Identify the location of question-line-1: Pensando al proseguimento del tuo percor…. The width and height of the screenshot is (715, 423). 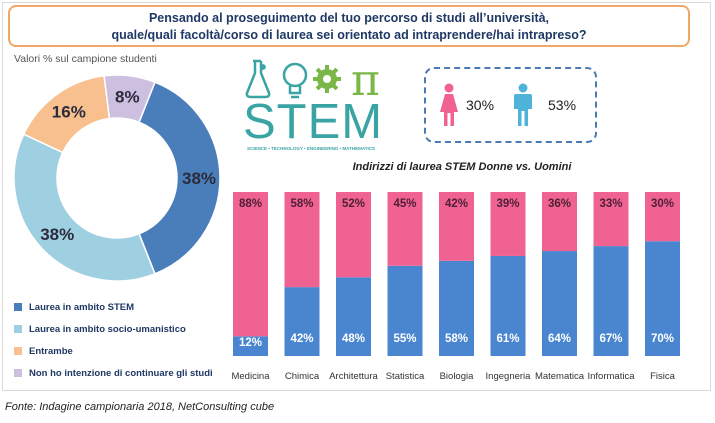
(349, 18).